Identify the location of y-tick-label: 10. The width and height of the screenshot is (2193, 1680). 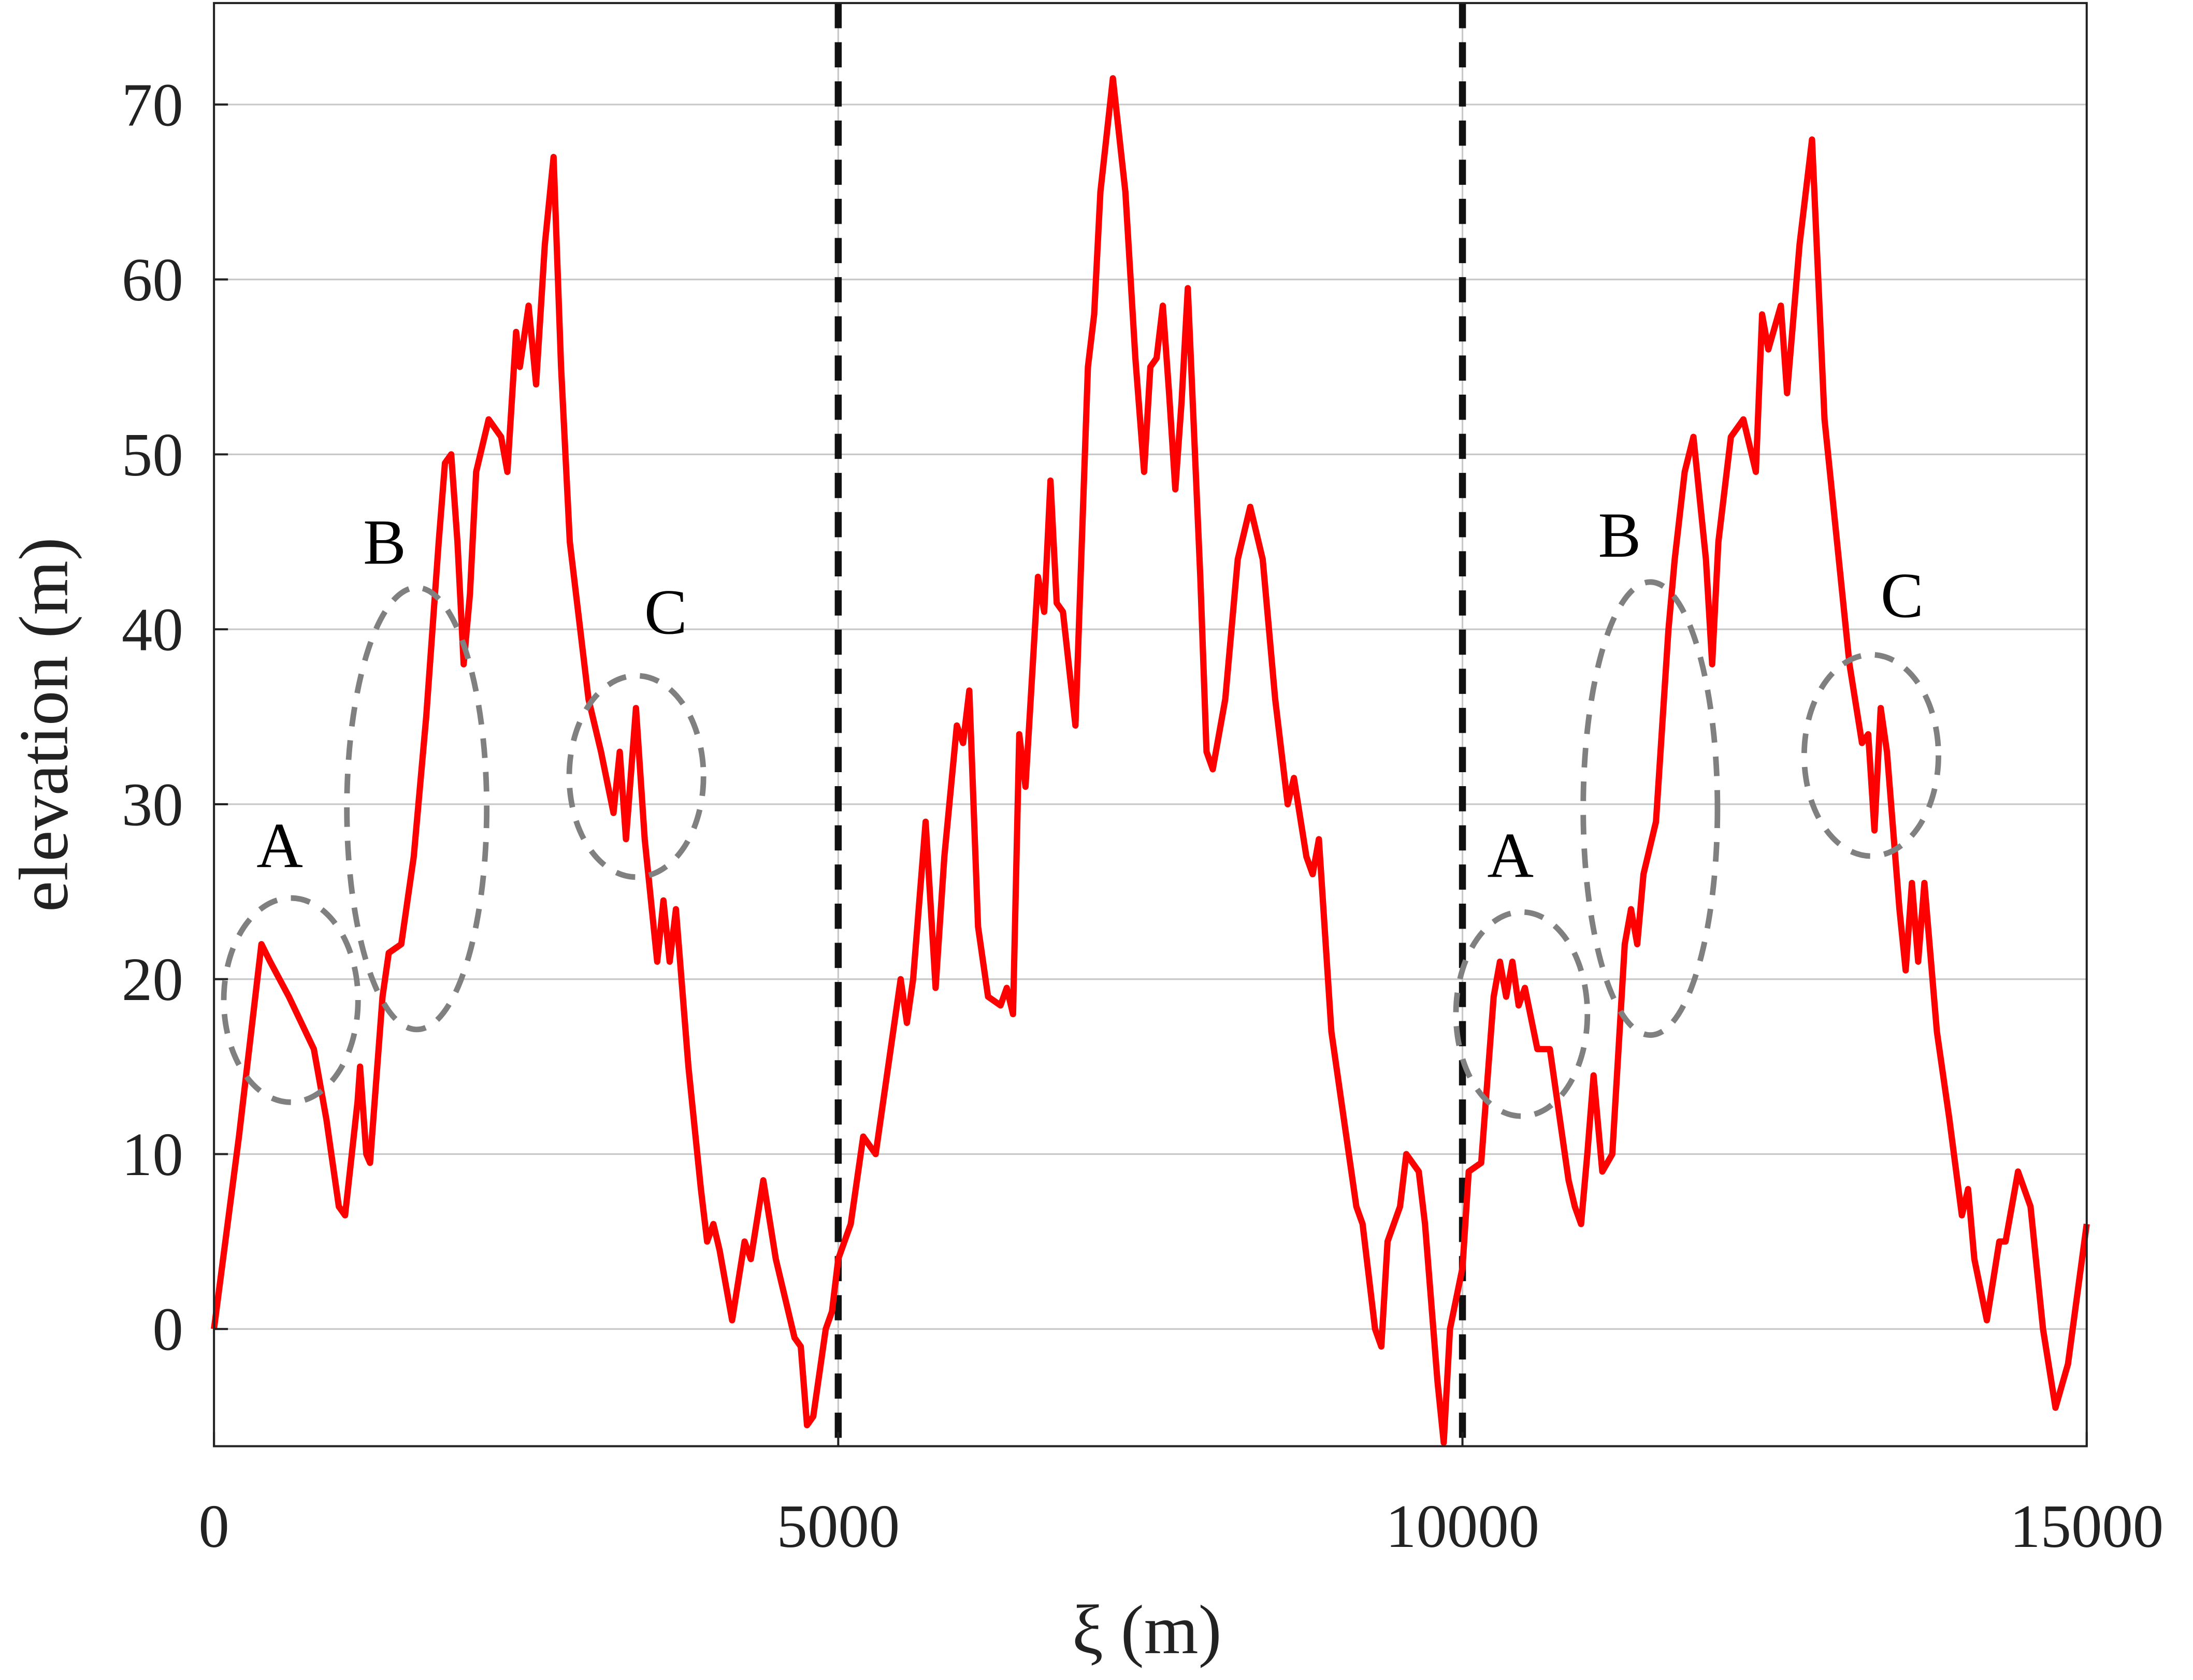
(152, 1154).